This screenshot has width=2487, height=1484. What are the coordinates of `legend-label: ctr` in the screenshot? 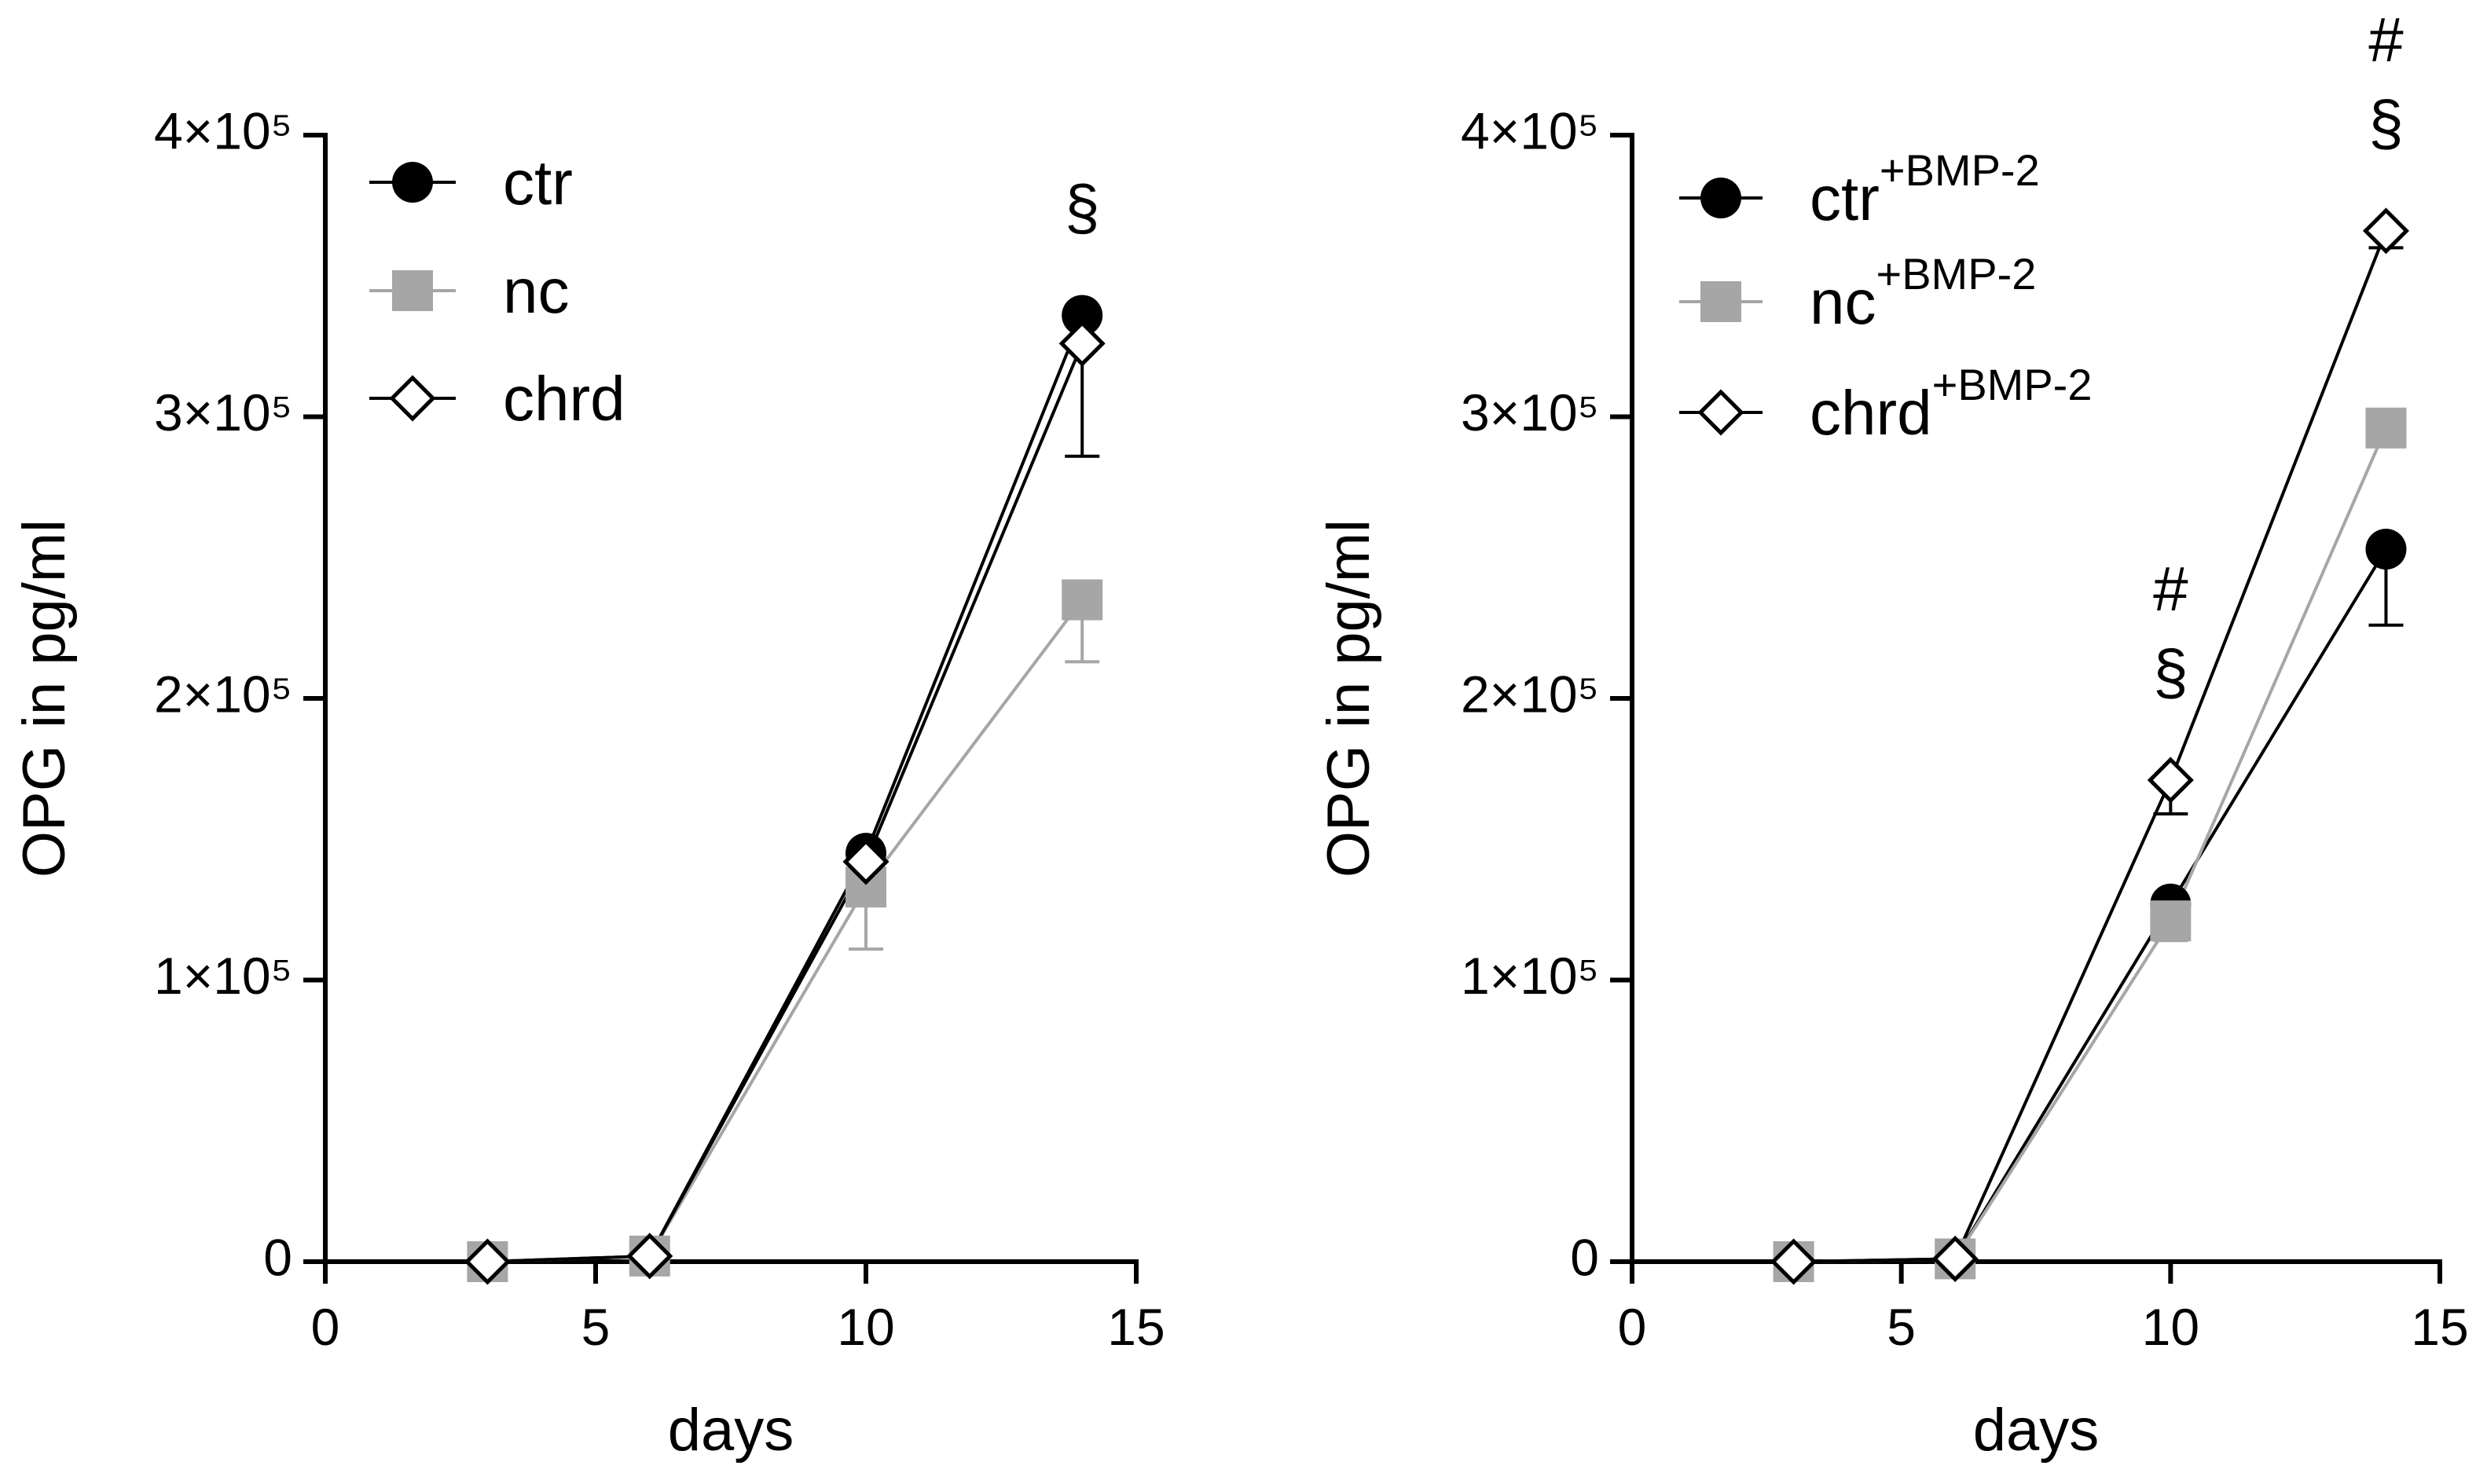 It's located at (538, 183).